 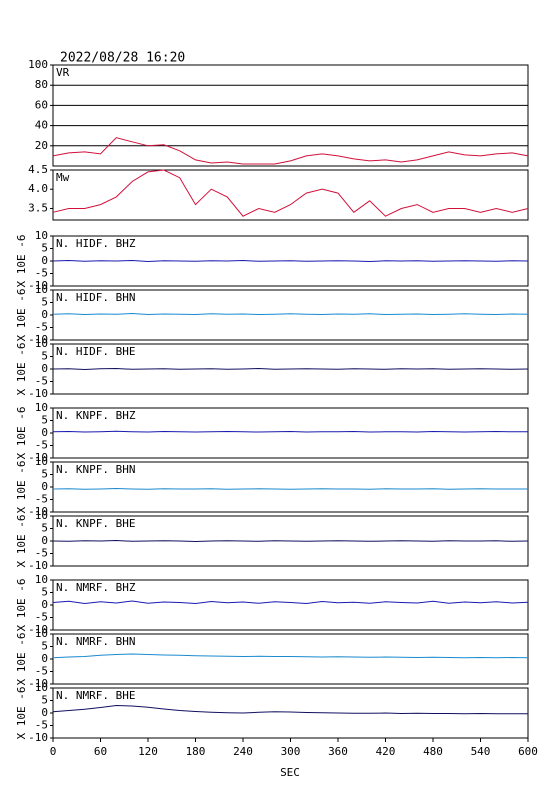 I want to click on x-tick-label: 180, so click(x=196, y=751).